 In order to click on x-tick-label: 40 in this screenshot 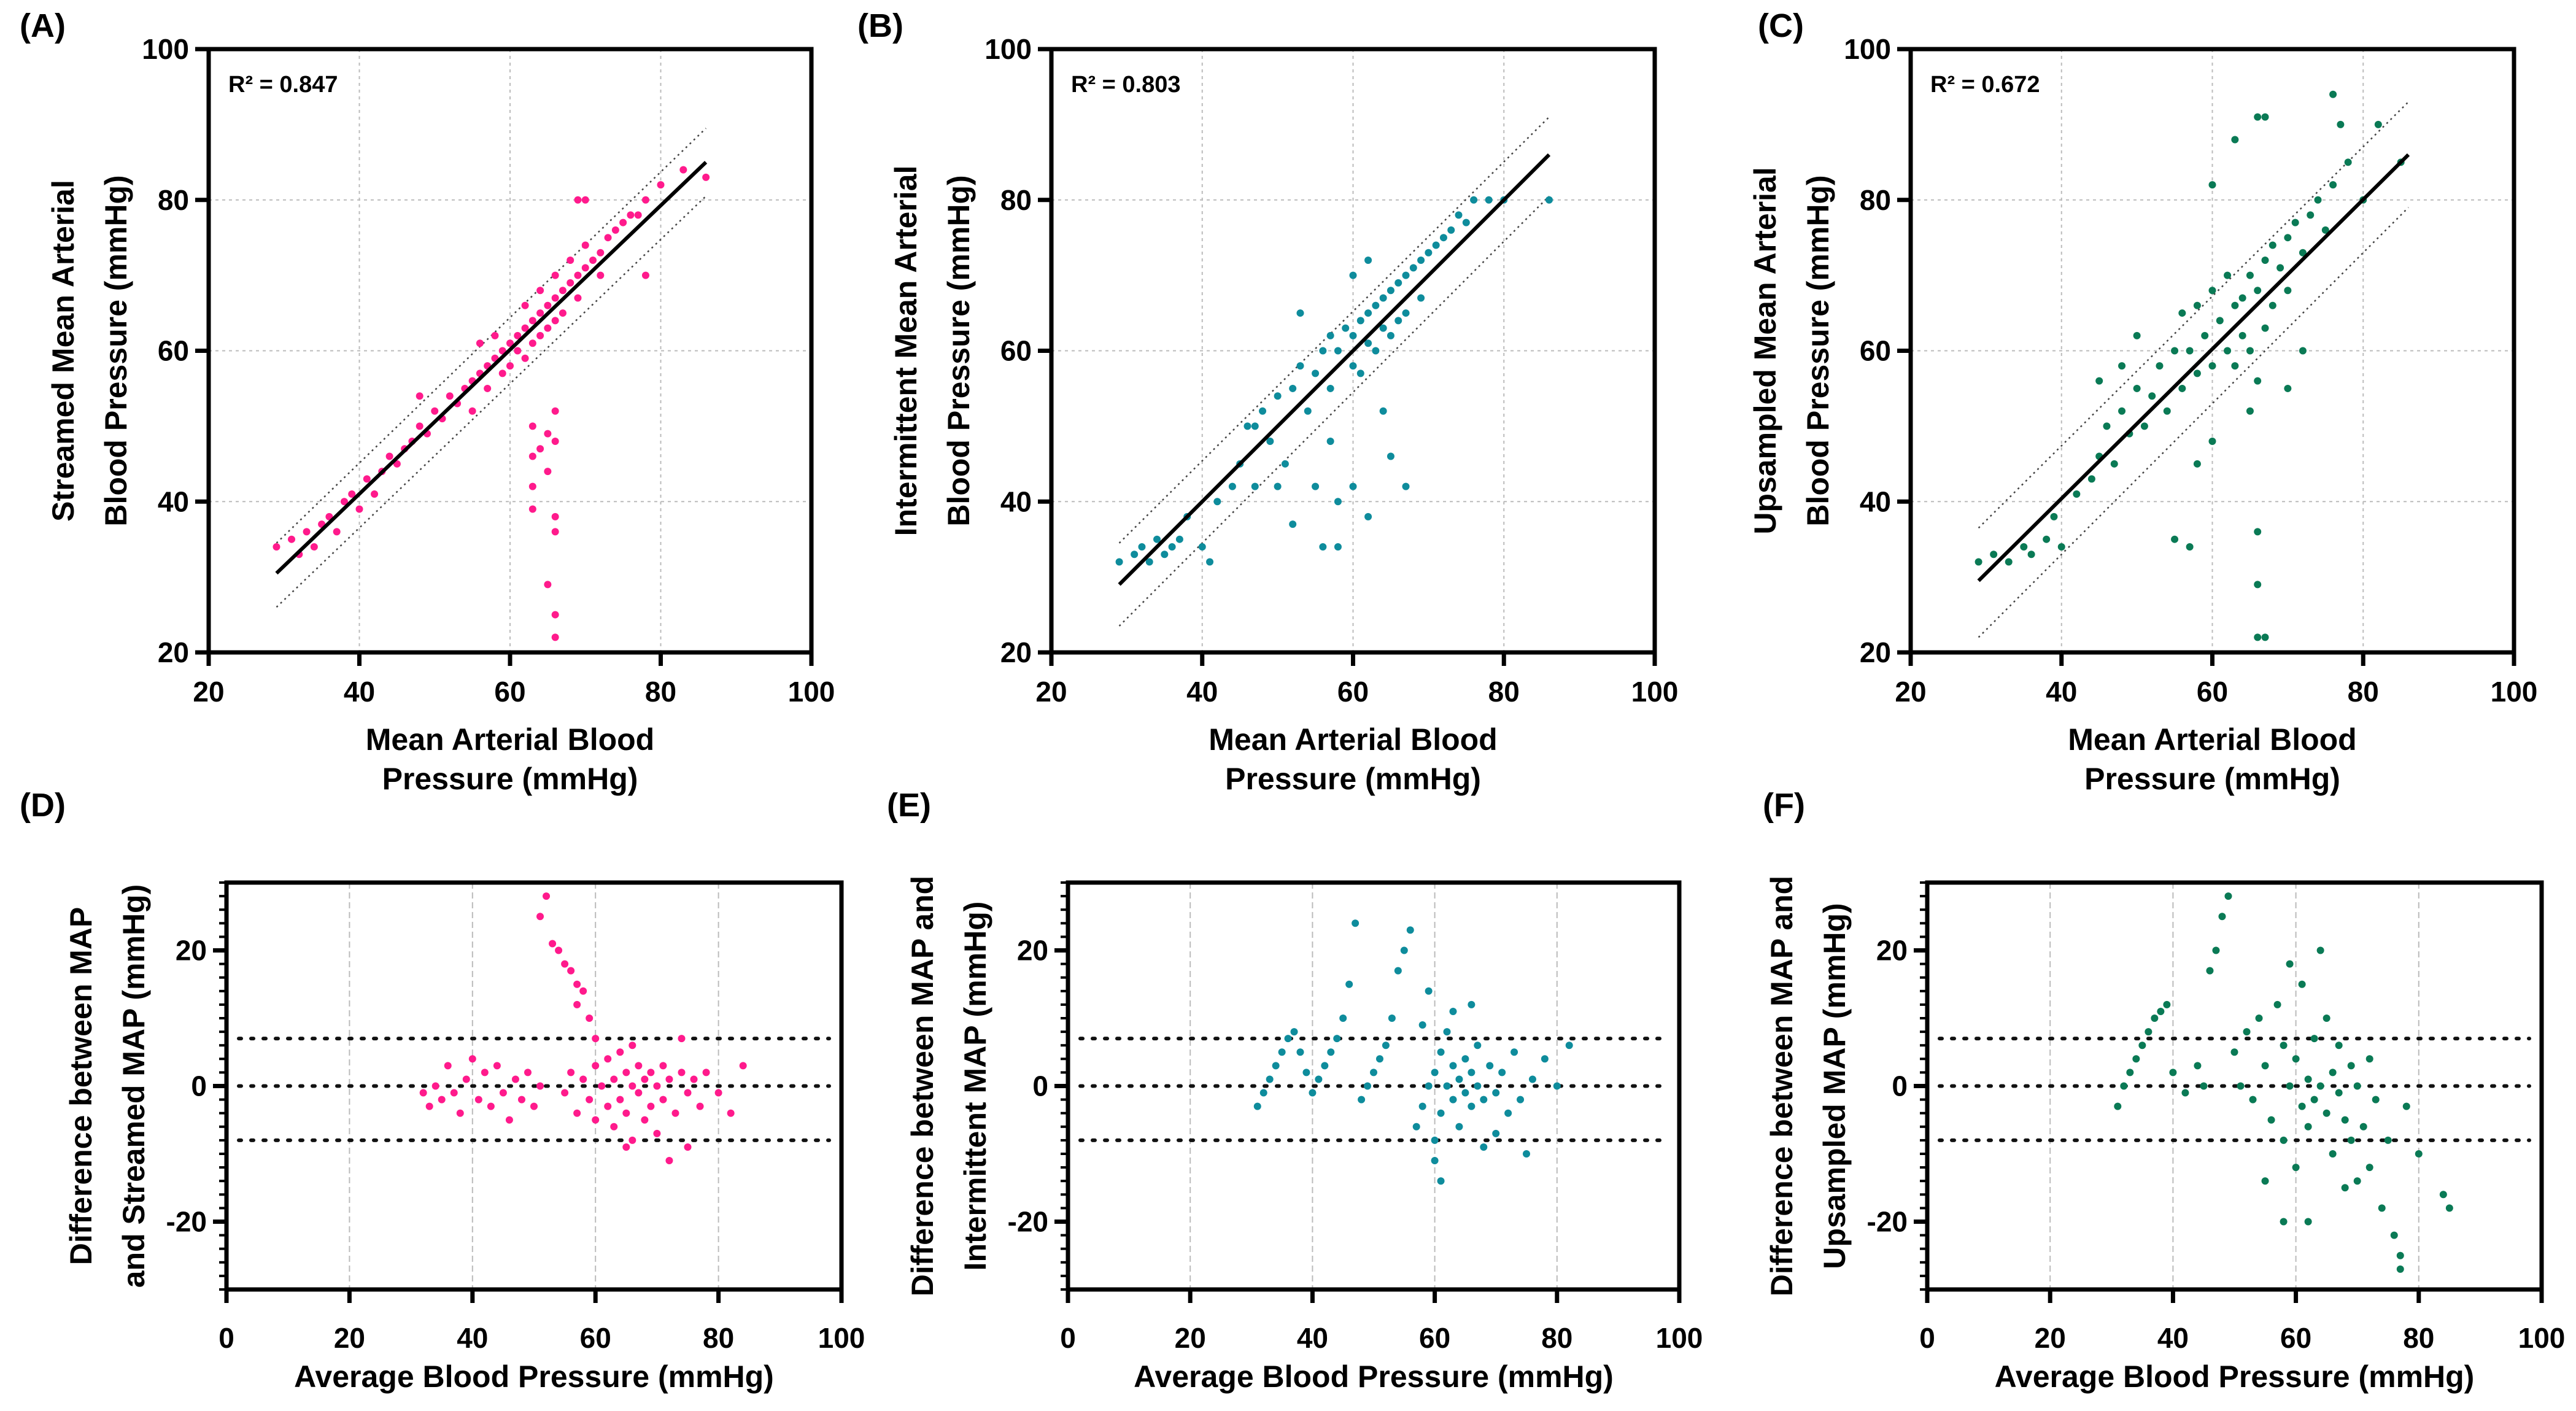, I will do `click(2061, 692)`.